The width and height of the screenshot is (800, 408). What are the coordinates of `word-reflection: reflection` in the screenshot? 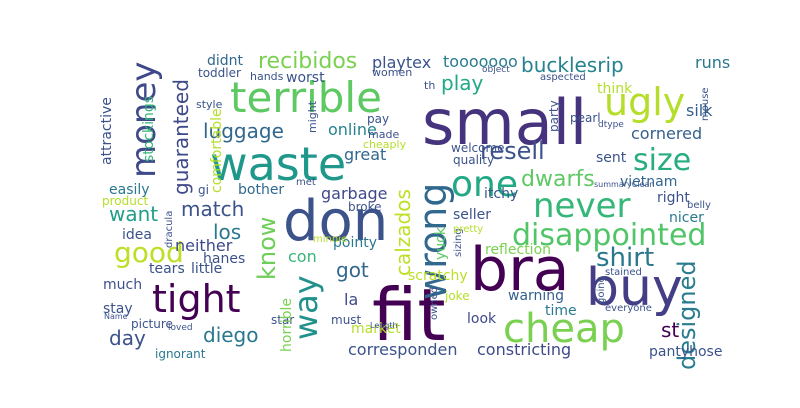 It's located at (518, 250).